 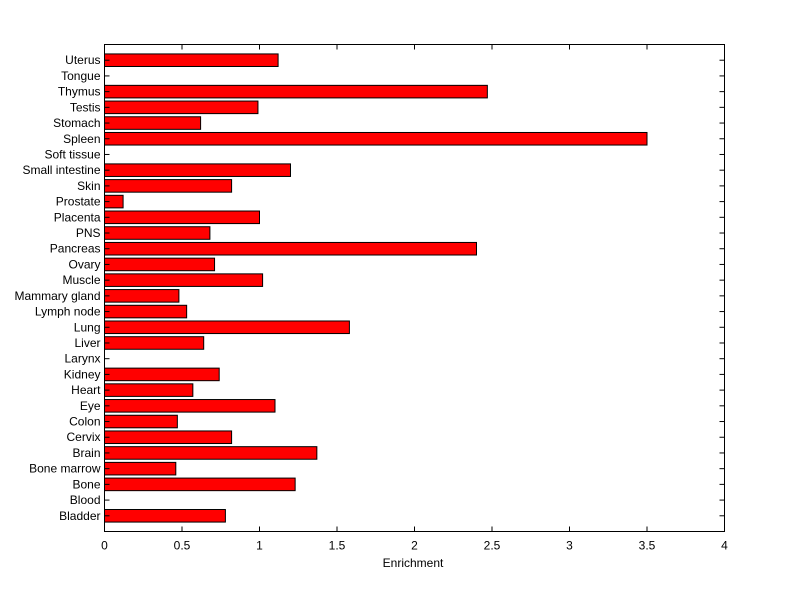 I want to click on x-tick-label: 3, so click(x=569, y=546).